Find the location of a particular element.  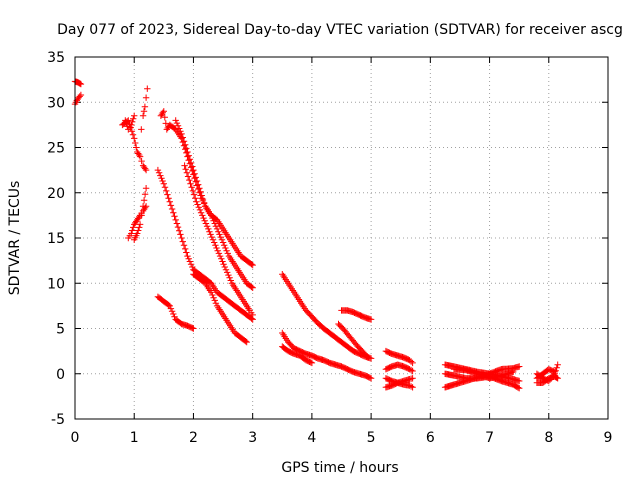

series-s16 is located at coordinates (297, 355).